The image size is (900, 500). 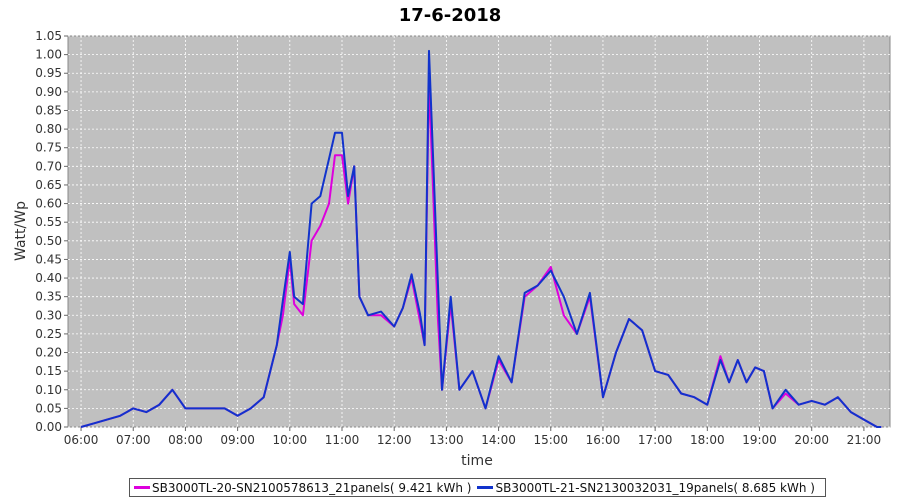 What do you see at coordinates (707, 440) in the screenshot?
I see `x-tick-label: 18:00` at bounding box center [707, 440].